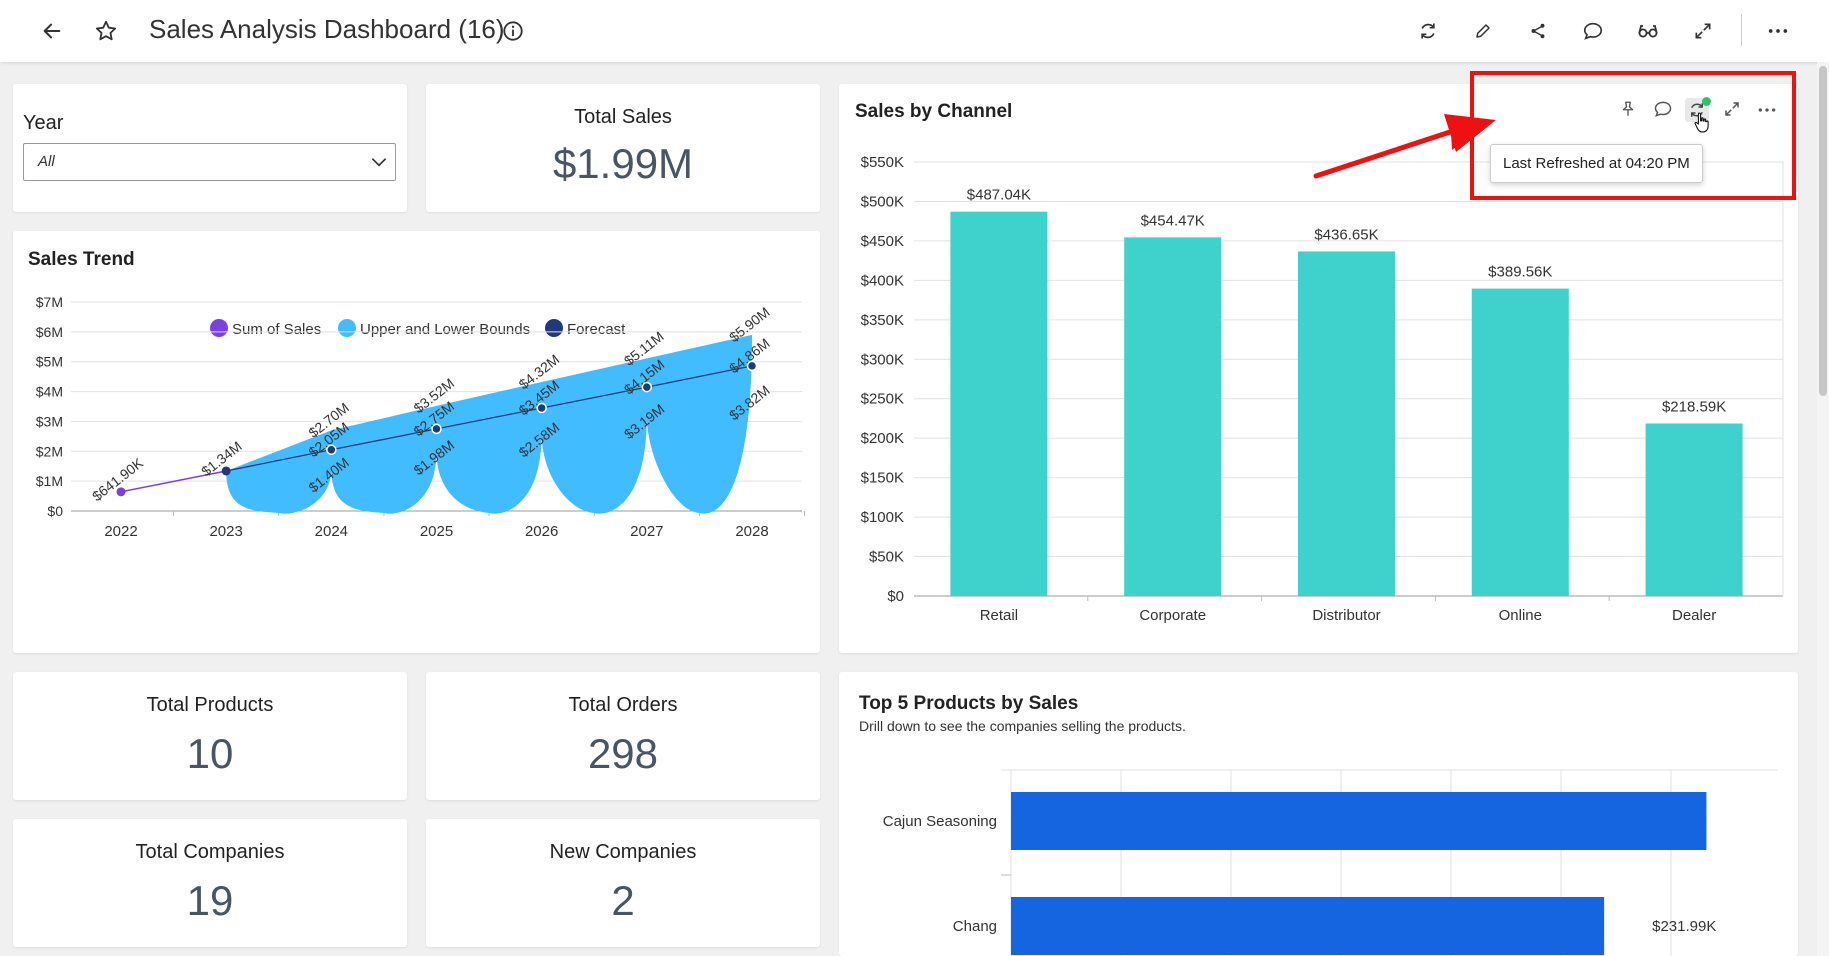  I want to click on total-companies-card: Total Companies 19, so click(210, 883).